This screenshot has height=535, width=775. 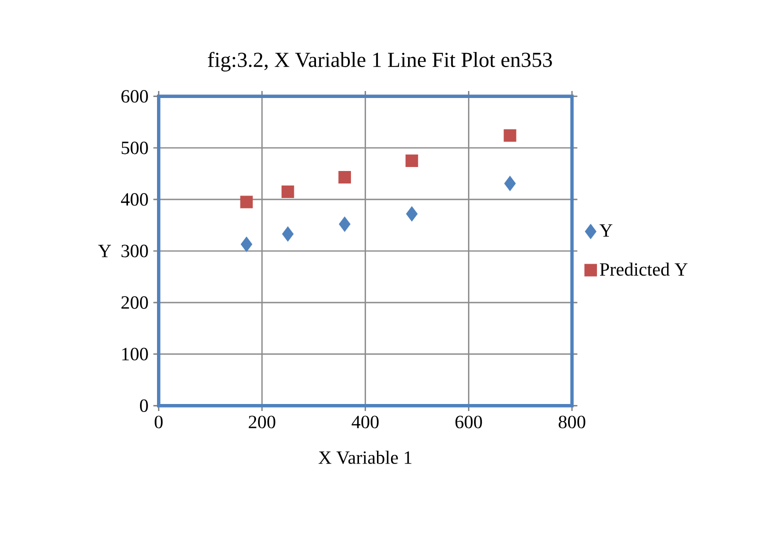 I want to click on x-axis-title: X Variable 1, so click(x=365, y=457).